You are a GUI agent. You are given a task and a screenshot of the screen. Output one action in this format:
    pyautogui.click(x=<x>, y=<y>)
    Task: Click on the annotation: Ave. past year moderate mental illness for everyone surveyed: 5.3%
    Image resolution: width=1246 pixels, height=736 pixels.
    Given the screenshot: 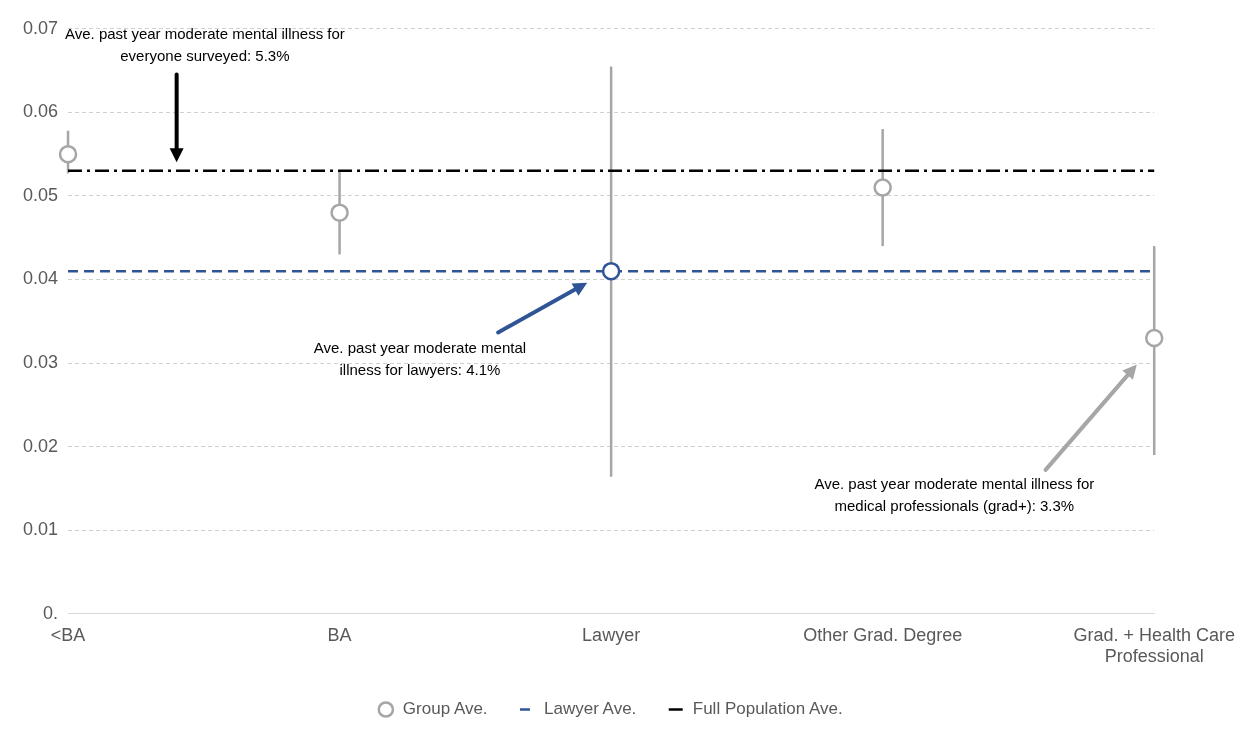 What is the action you would take?
    pyautogui.click(x=204, y=44)
    